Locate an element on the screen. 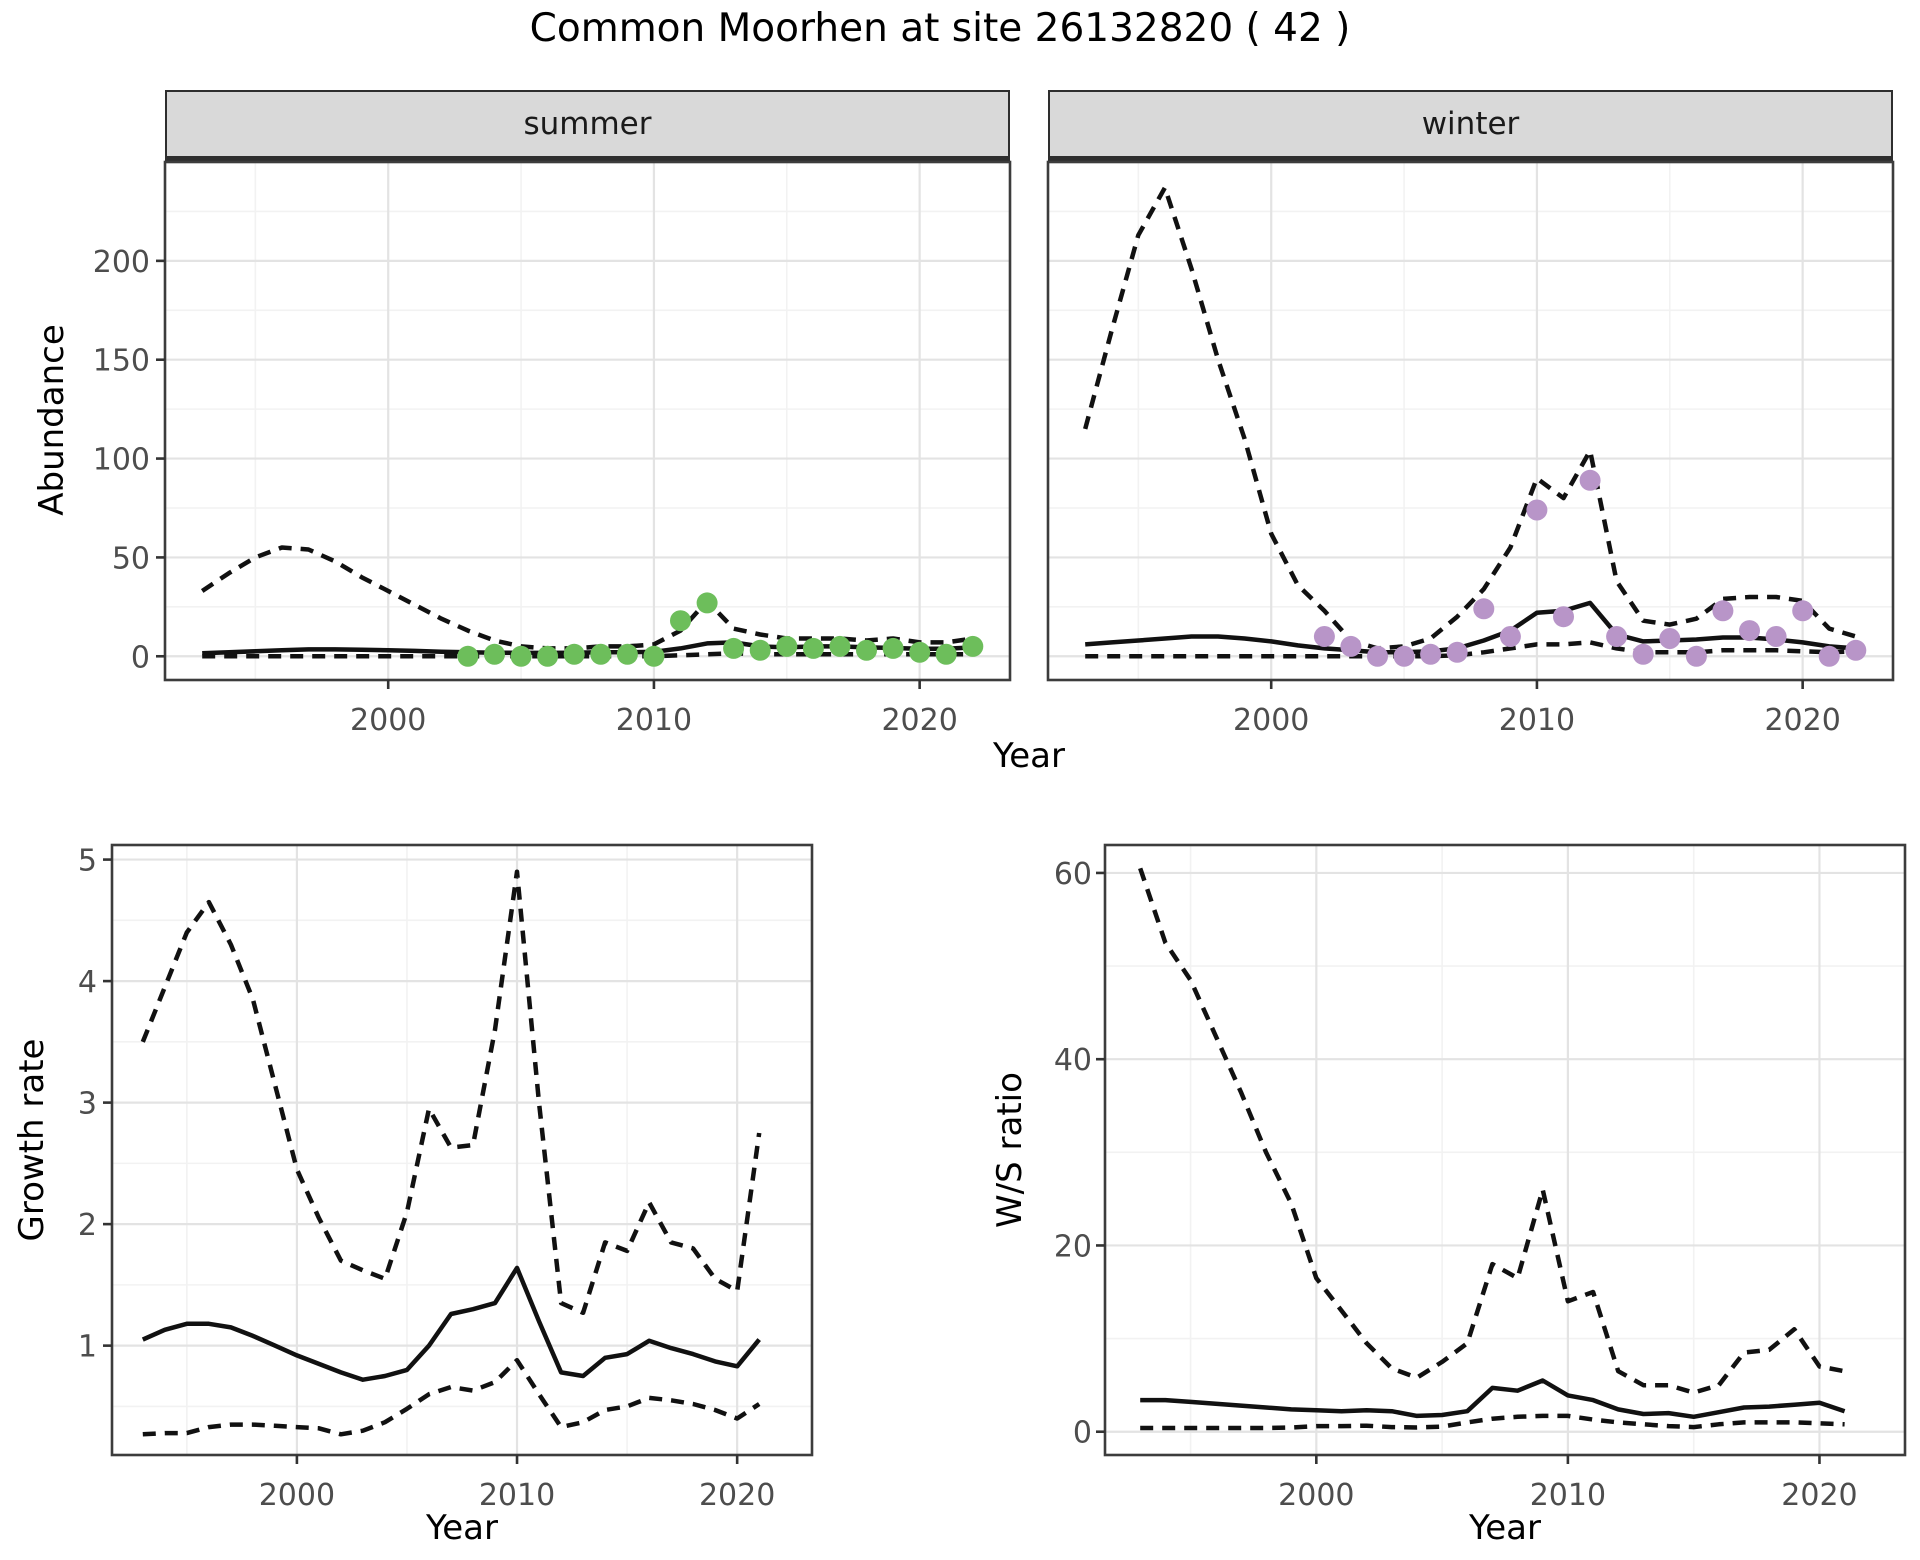  y-axis-title-growth-rate: Growth rate is located at coordinates (32, 1140).